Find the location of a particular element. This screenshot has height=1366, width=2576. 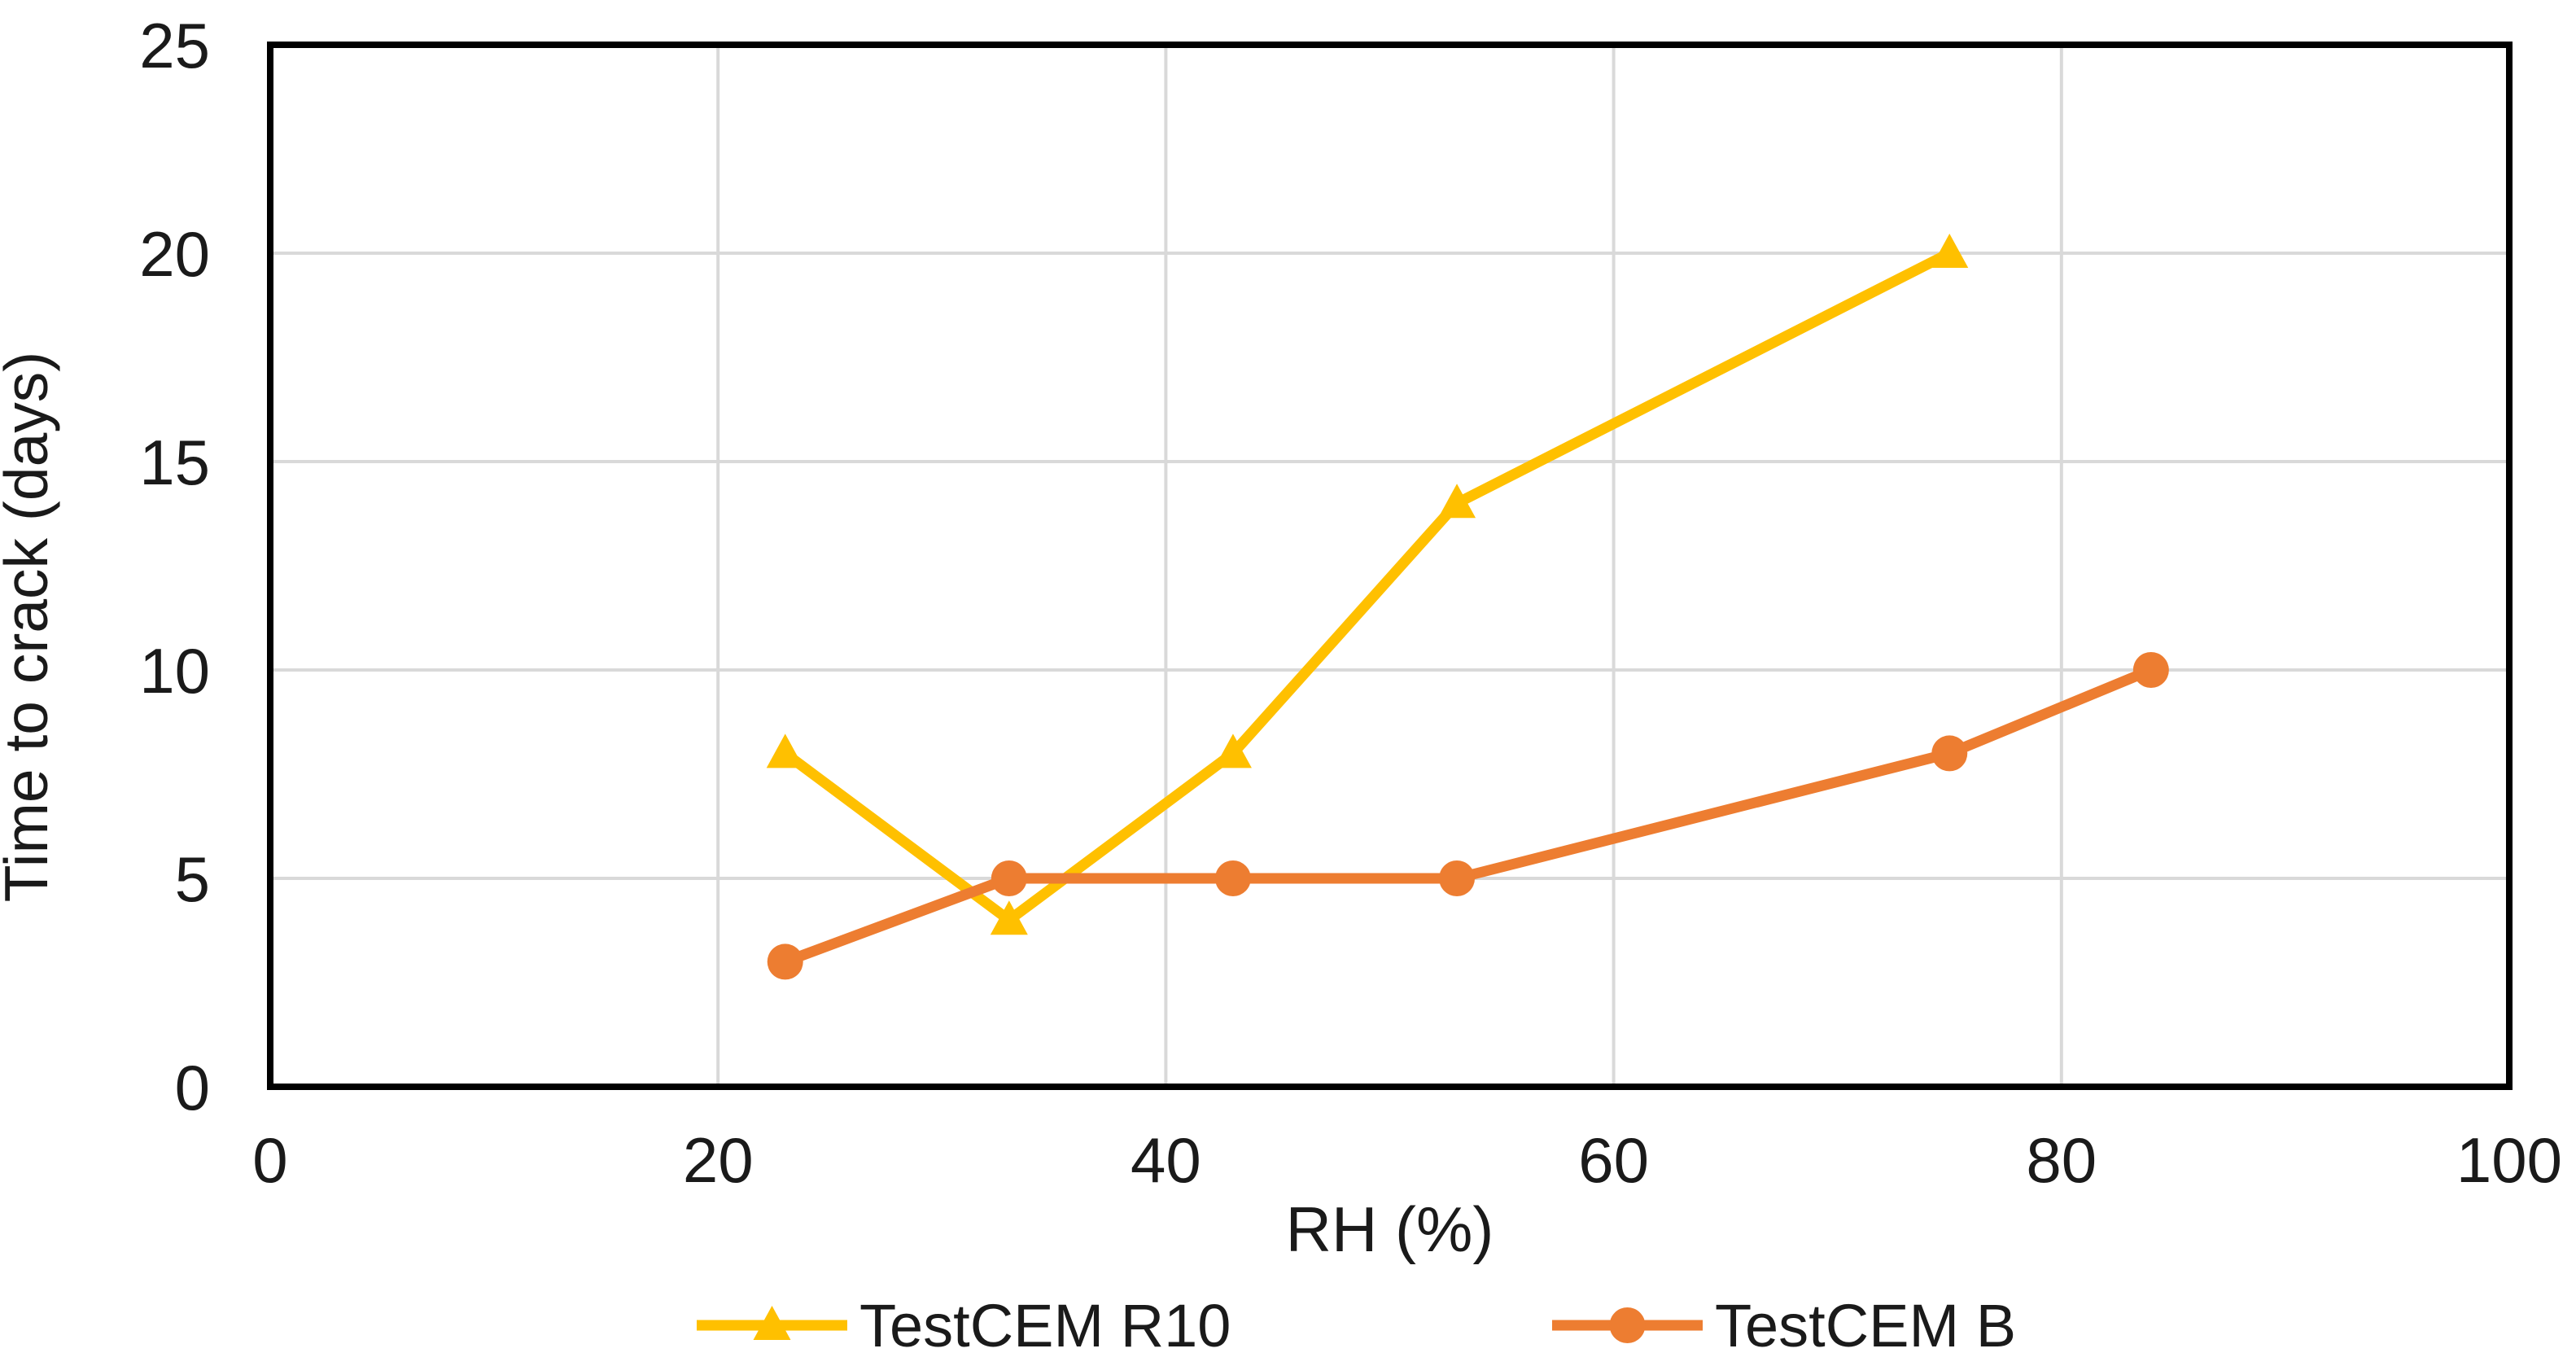

x-tick-label: 80 is located at coordinates (2061, 1160).